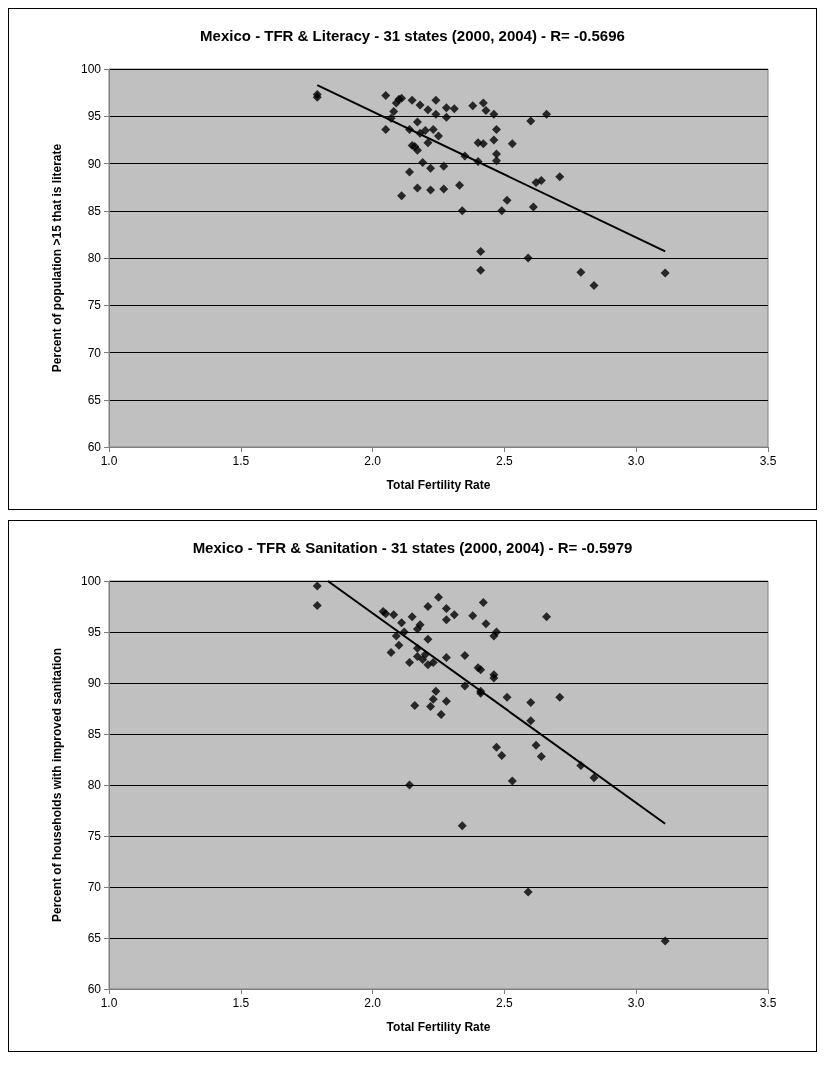 The width and height of the screenshot is (825, 1071). I want to click on chart-title: Mexico - TFR & Literacy - 31 states (2000, 2004) - R= -0.5696, so click(412, 35).